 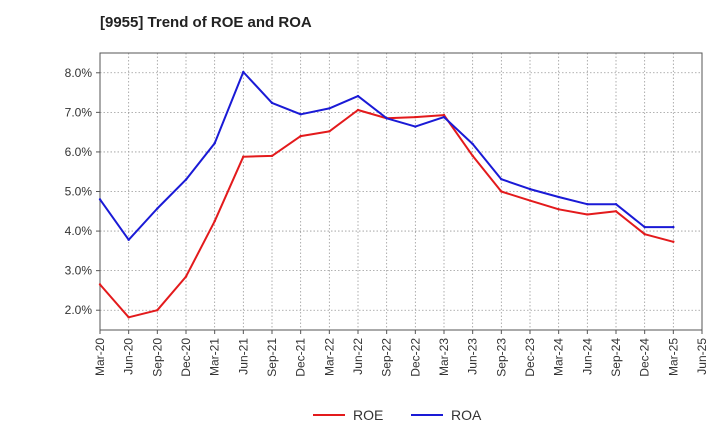 What do you see at coordinates (157, 357) in the screenshot?
I see `x-tick-label: Sep-20` at bounding box center [157, 357].